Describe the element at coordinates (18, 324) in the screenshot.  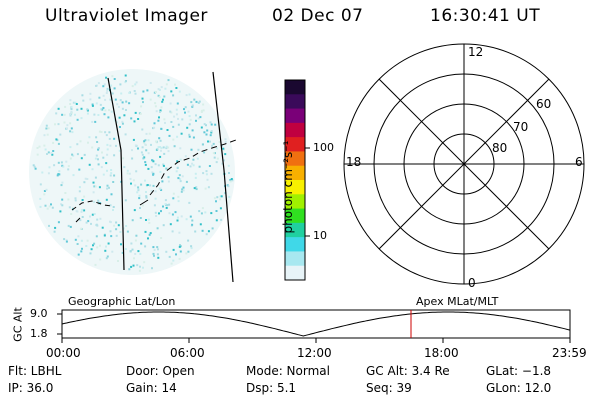
I see `timeline-y-title: GC Alt` at that location.